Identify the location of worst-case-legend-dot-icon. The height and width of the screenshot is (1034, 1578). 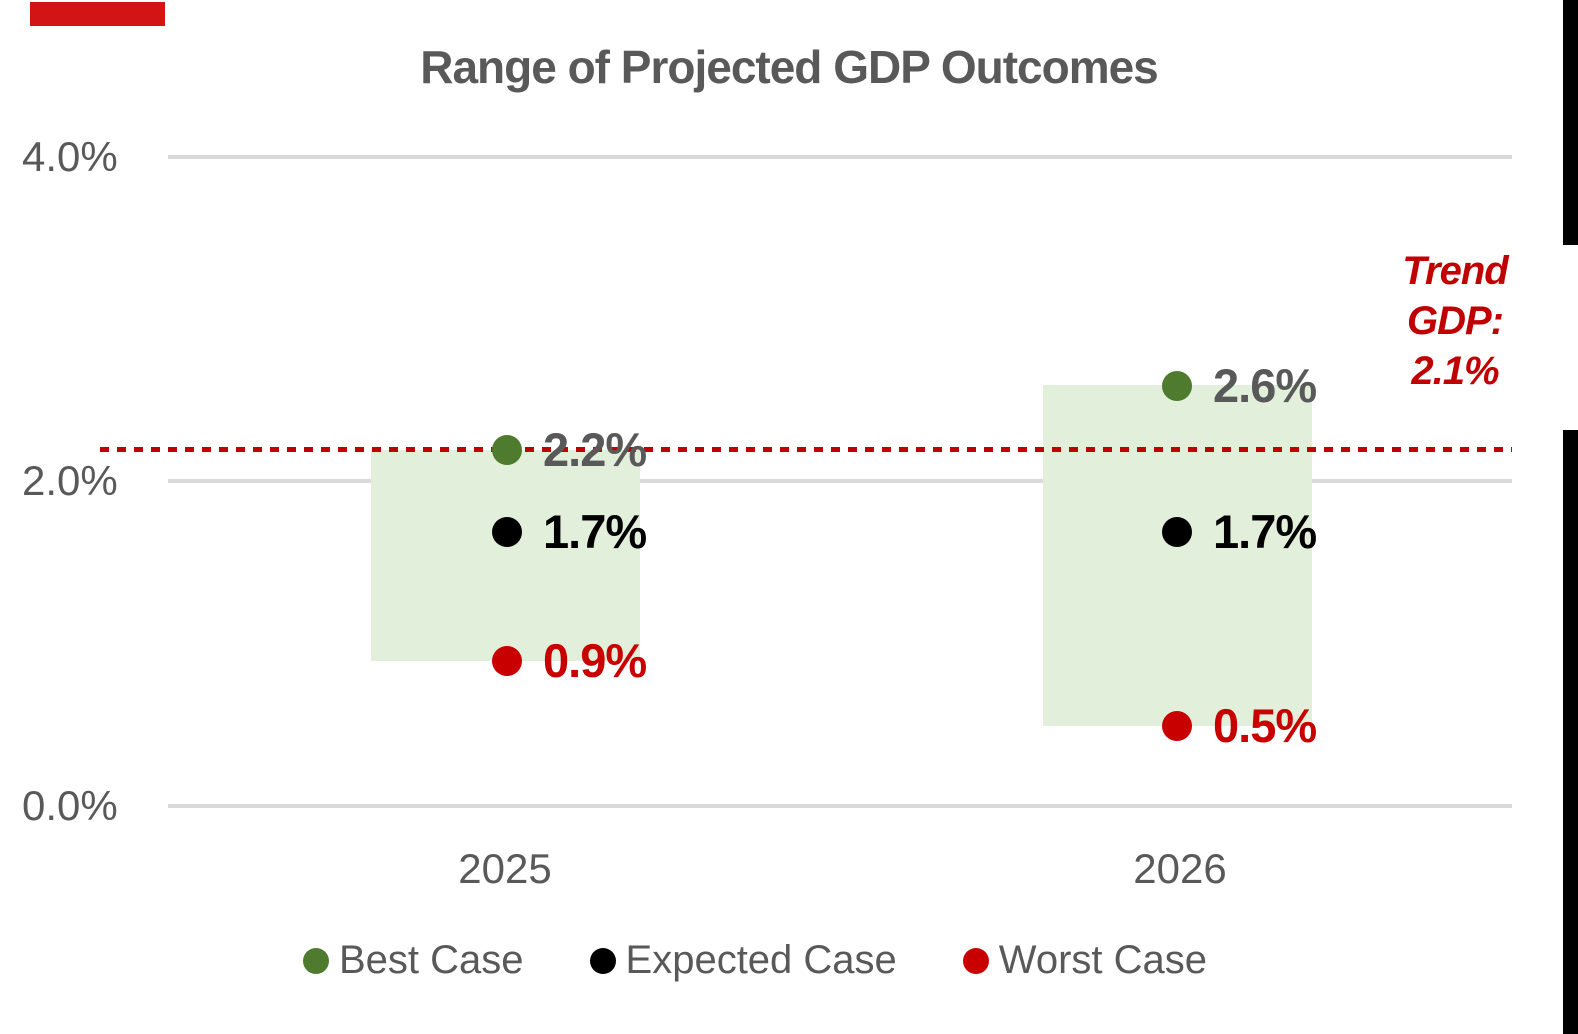
(975, 960).